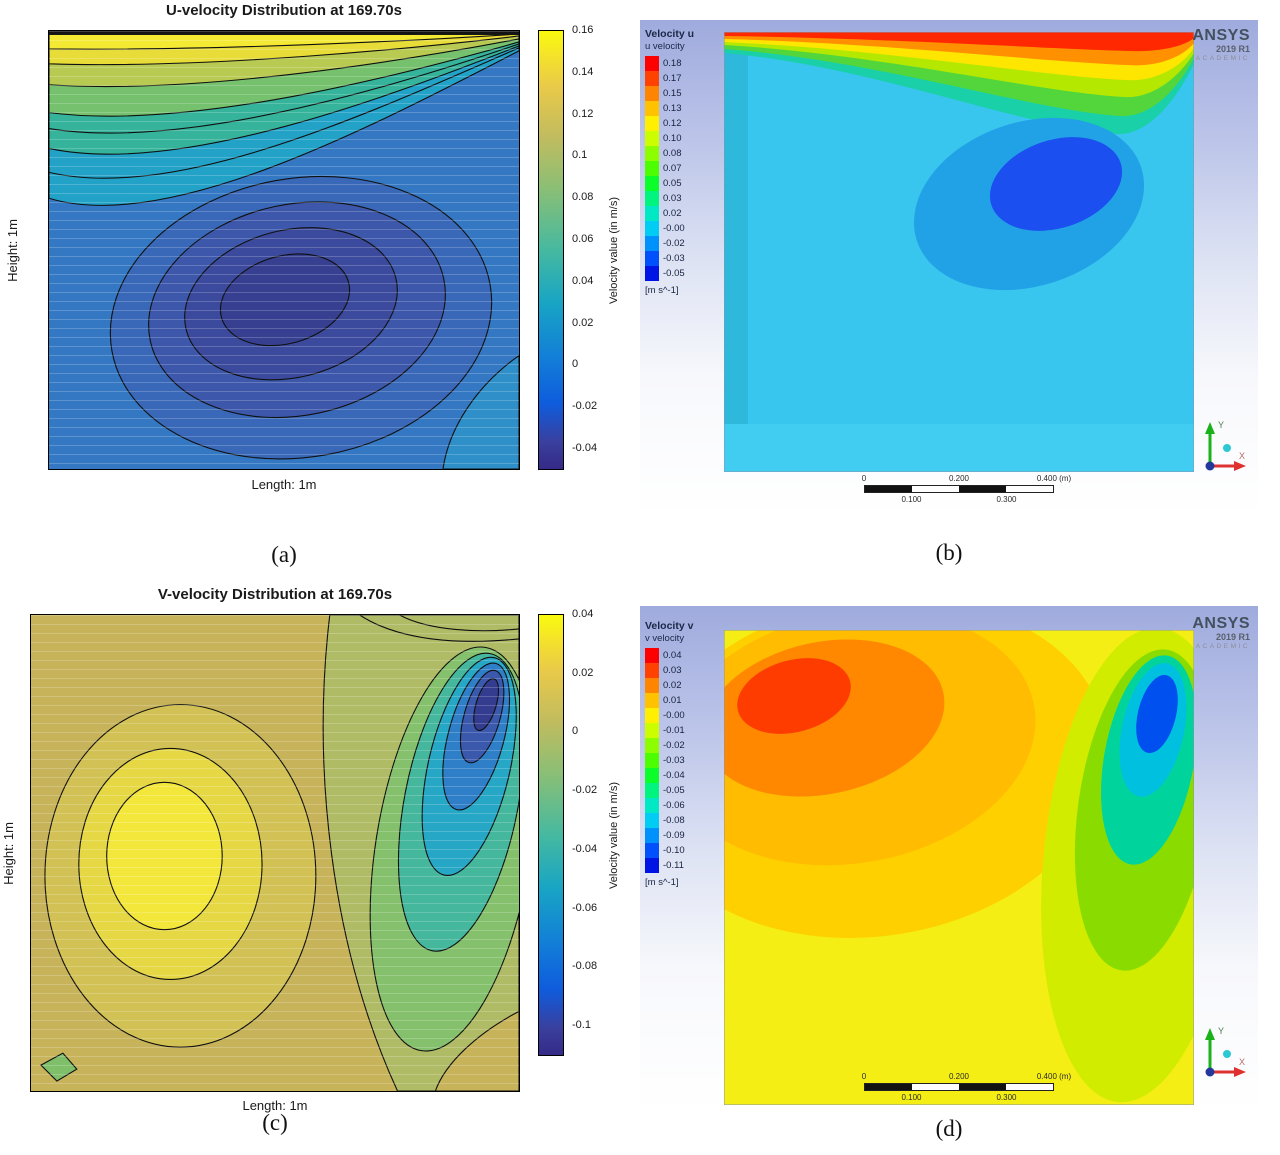 The image size is (1280, 1155). What do you see at coordinates (669, 123) in the screenshot?
I see `legend-entry: 0.12` at bounding box center [669, 123].